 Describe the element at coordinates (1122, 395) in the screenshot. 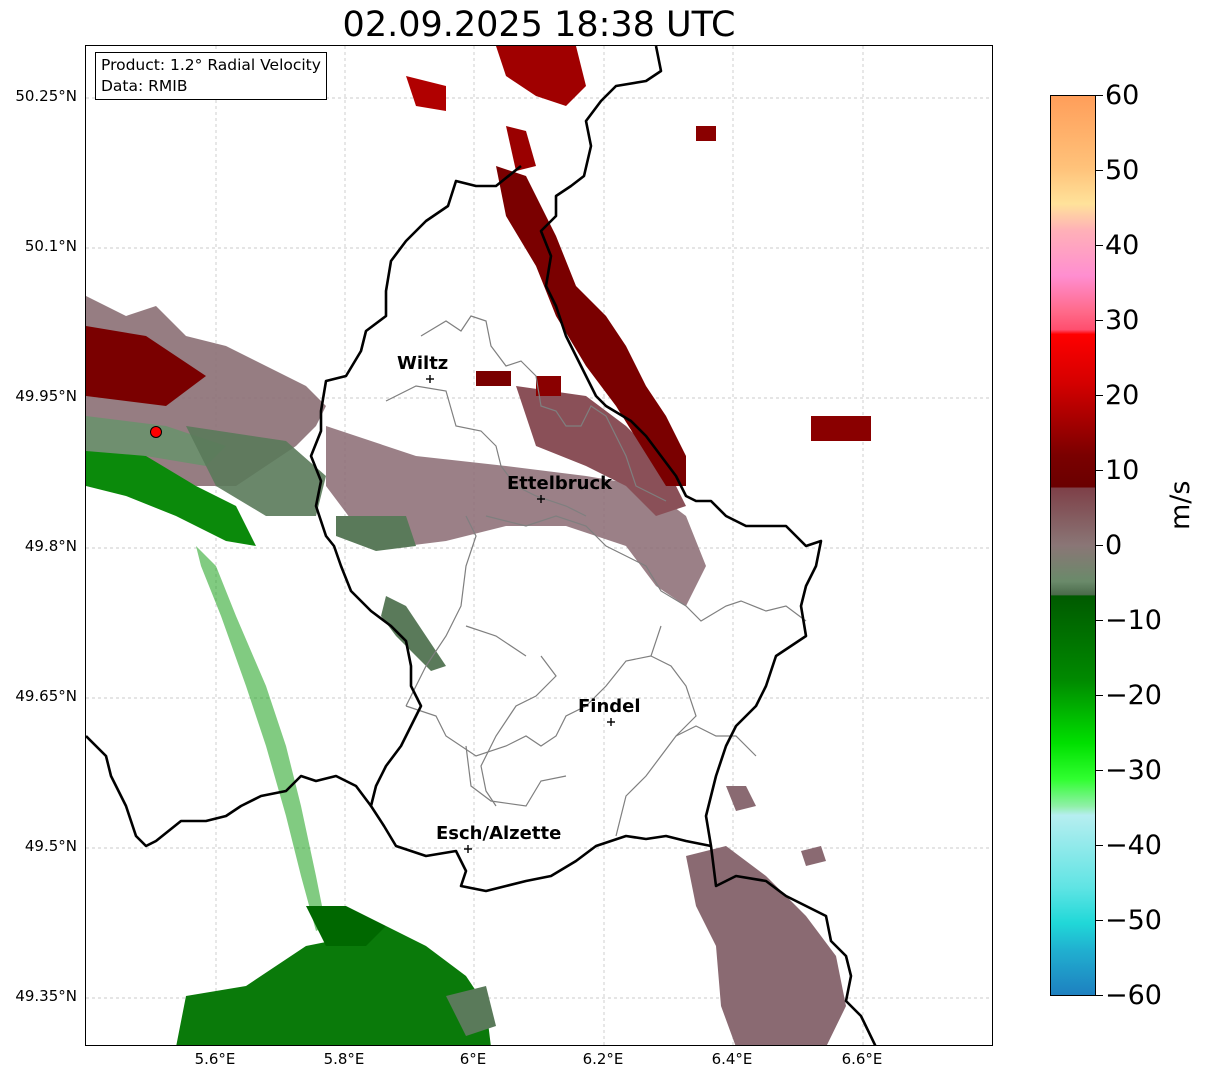

I see `colorbar-tick-label: 20` at that location.